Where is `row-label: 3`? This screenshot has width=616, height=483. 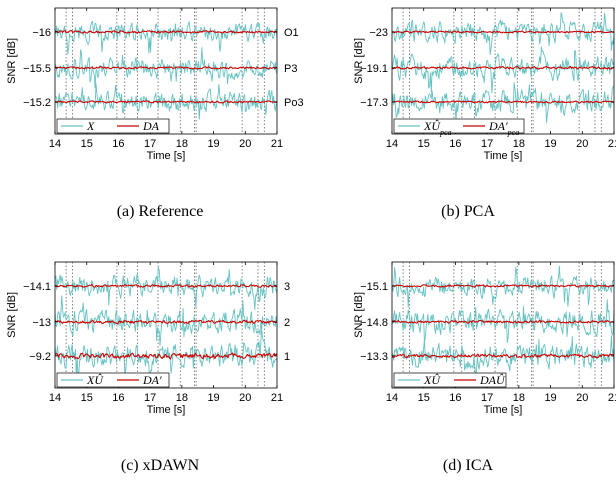
row-label: 3 is located at coordinates (287, 287).